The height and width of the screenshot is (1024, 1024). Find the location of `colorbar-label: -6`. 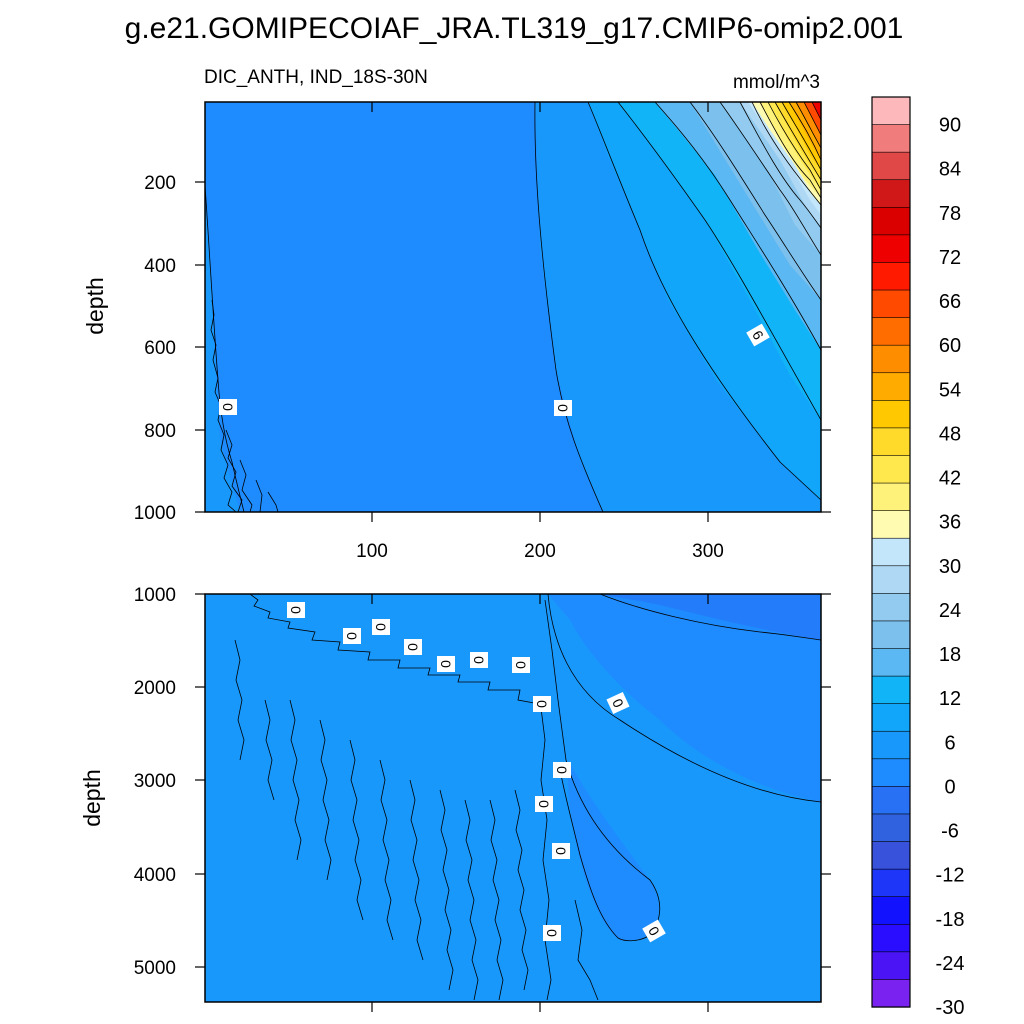

colorbar-label: -6 is located at coordinates (950, 832).